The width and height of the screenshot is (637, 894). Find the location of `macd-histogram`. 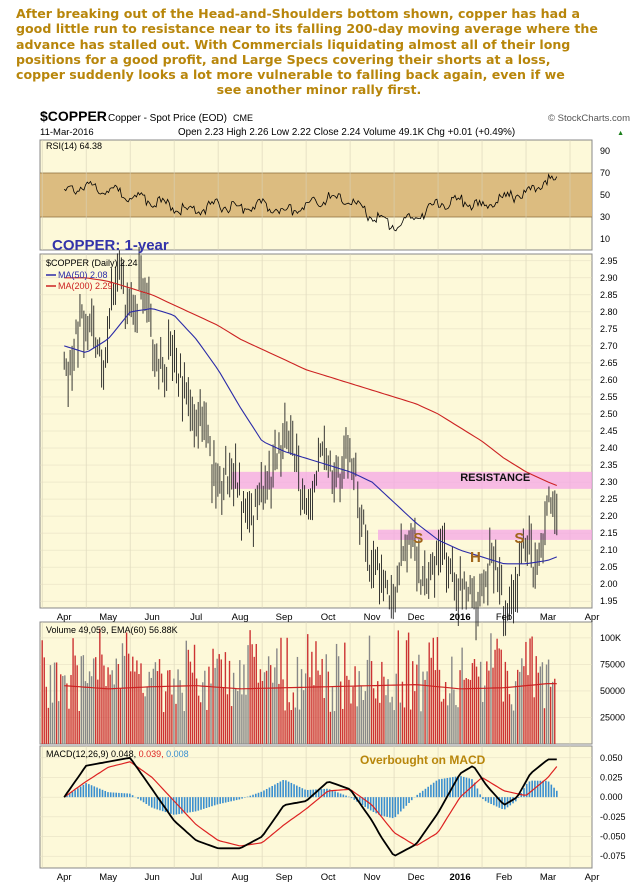

macd-histogram is located at coordinates (312, 797).